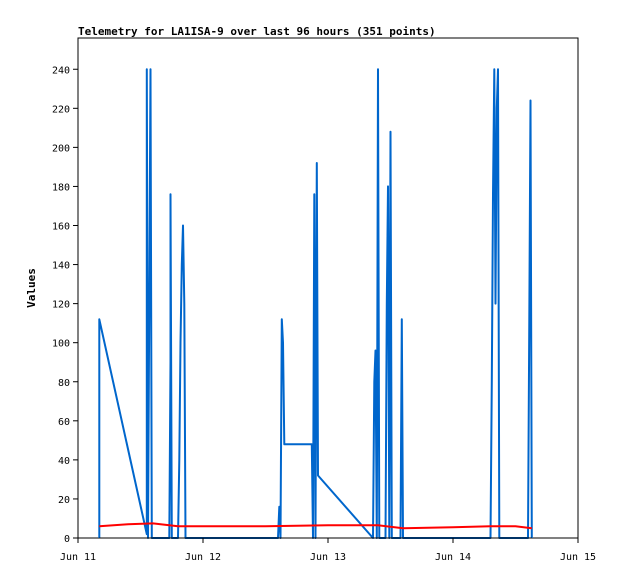 This screenshot has width=618, height=579. I want to click on y-tick-label: 60, so click(64, 422).